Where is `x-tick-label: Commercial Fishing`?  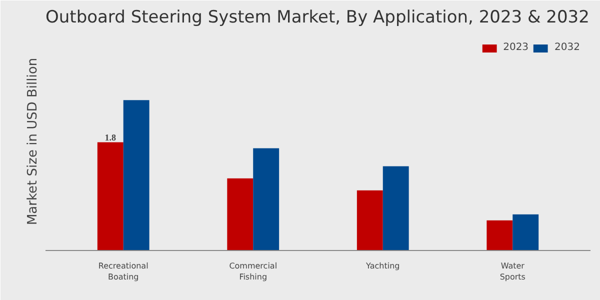 x-tick-label: Commercial Fishing is located at coordinates (253, 272).